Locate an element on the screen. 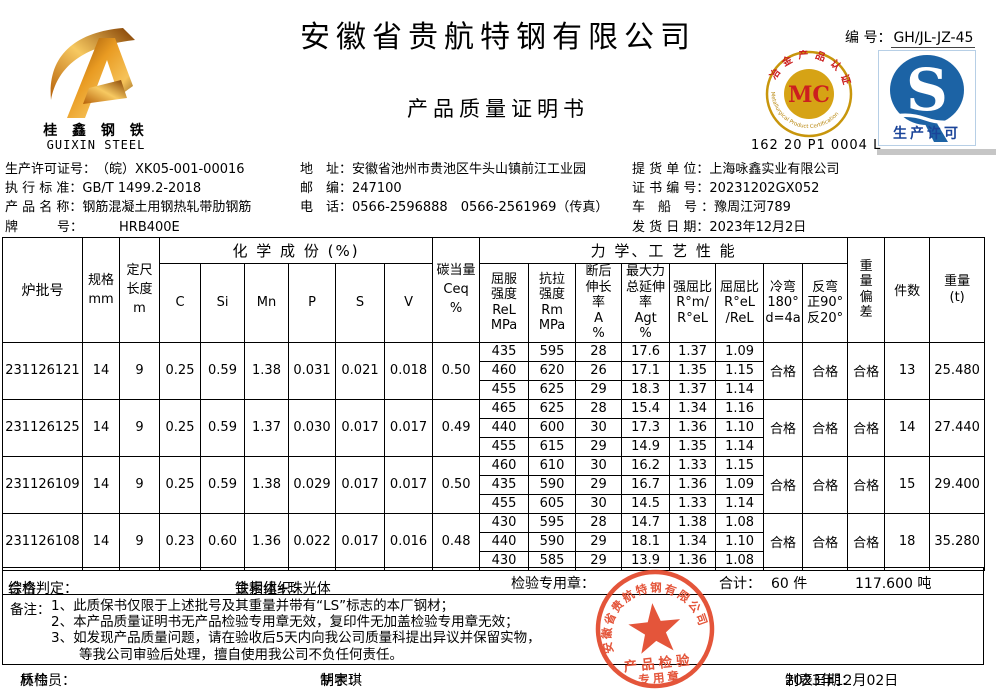 The height and width of the screenshot is (694, 996). rm-cell: 610 is located at coordinates (552, 465).